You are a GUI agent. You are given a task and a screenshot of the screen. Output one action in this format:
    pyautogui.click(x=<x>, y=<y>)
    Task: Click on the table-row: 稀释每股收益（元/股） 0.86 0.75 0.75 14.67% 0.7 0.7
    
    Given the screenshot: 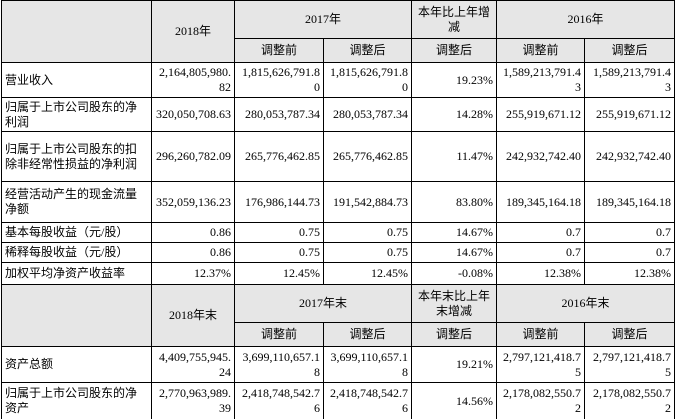 What is the action you would take?
    pyautogui.click(x=338, y=252)
    